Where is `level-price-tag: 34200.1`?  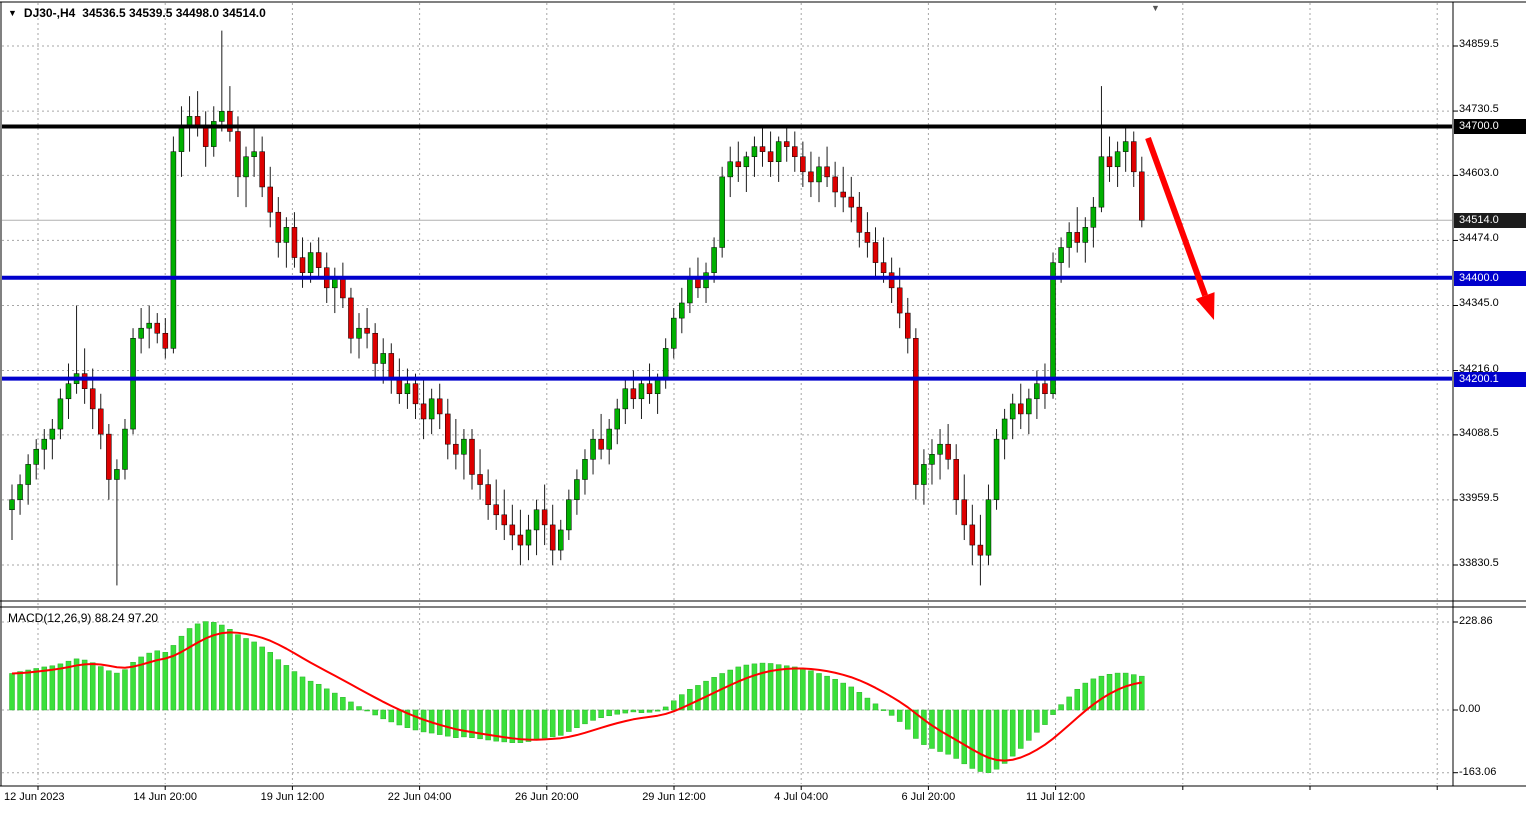 level-price-tag: 34200.1 is located at coordinates (1490, 379).